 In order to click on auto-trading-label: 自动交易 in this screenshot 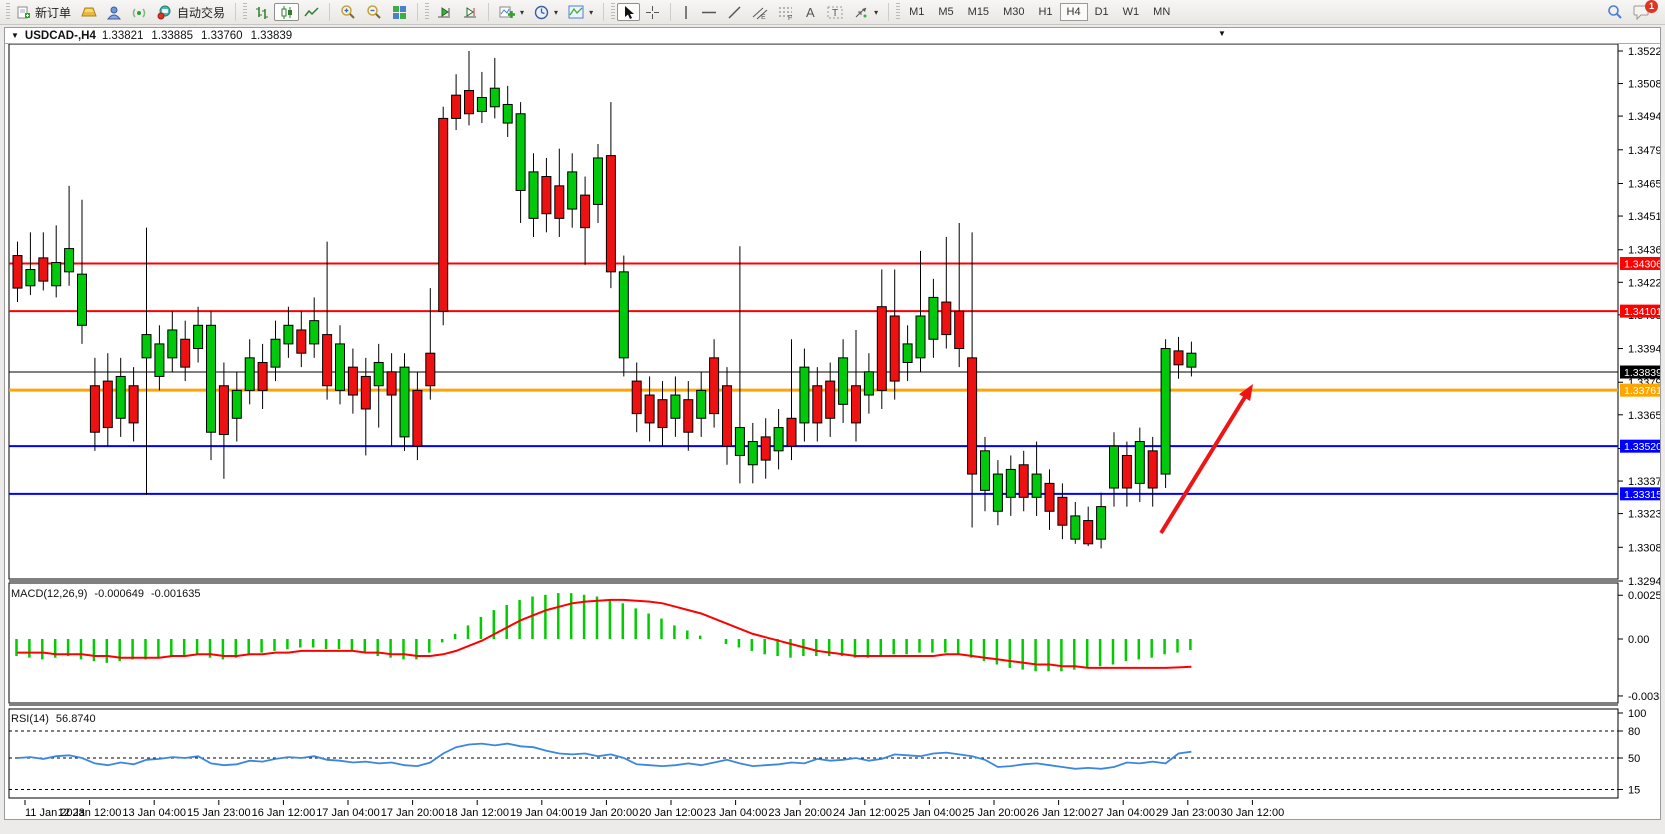, I will do `click(201, 12)`.